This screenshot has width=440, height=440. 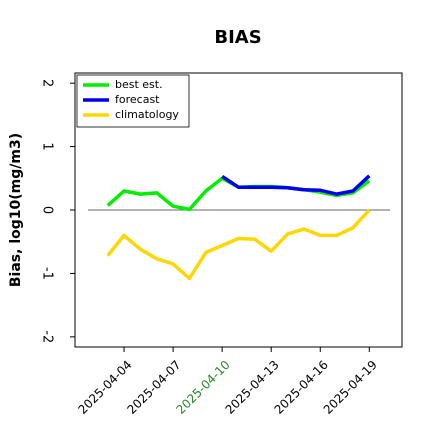 I want to click on chart-title: BIAS, so click(x=237, y=37).